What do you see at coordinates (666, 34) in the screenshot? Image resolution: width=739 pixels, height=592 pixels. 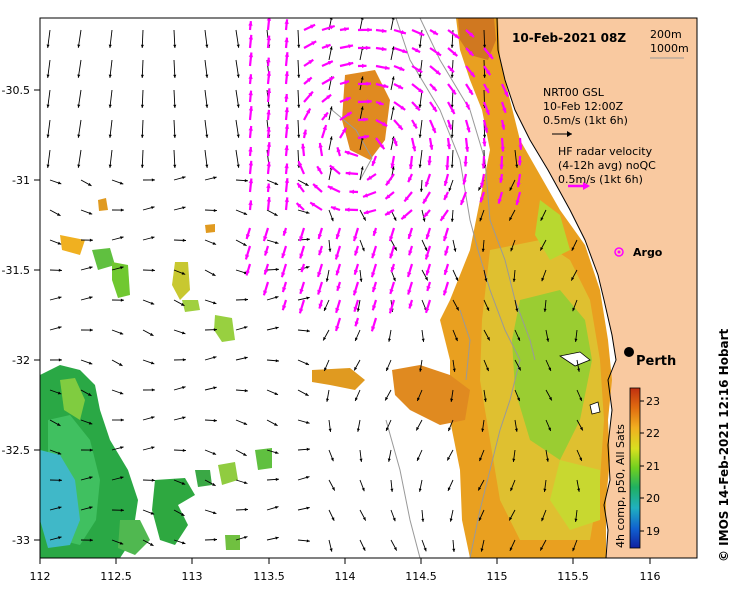 I see `contour-label-200m: 200m` at bounding box center [666, 34].